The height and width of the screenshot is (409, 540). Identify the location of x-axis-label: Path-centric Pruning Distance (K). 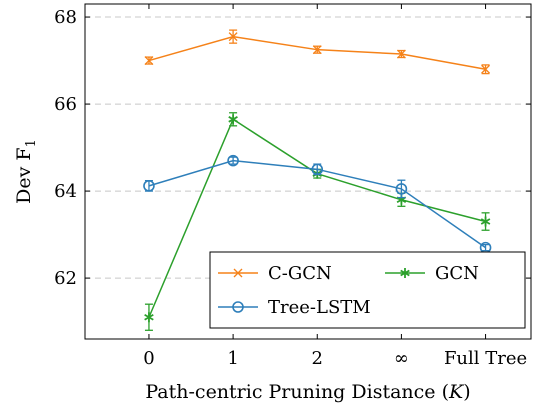
(307, 392).